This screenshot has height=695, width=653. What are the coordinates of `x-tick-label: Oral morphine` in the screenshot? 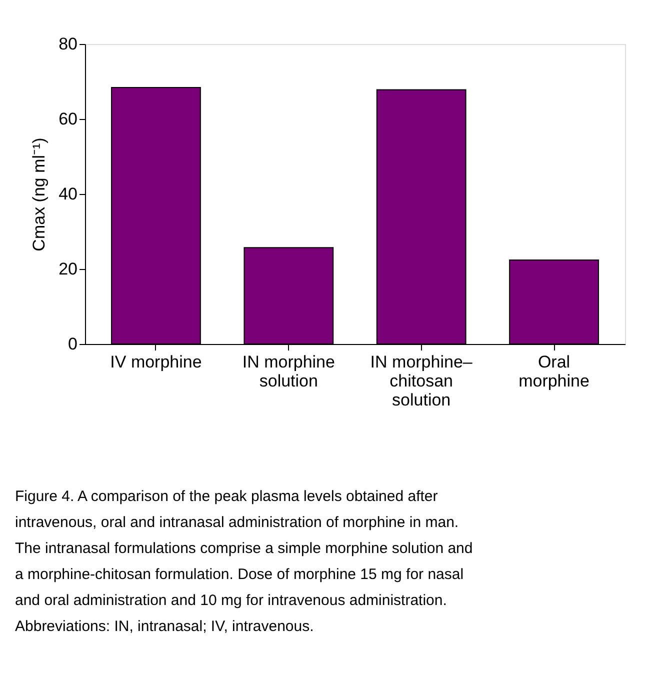 It's located at (554, 371).